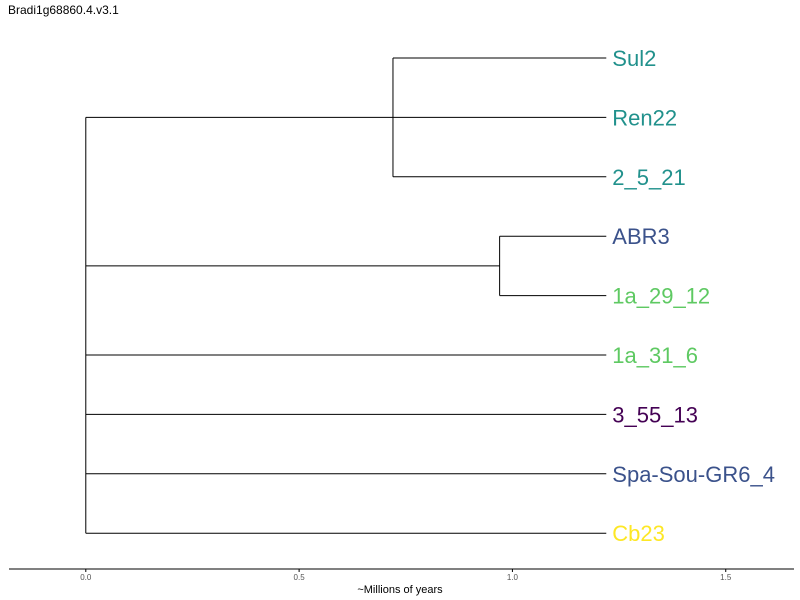 This screenshot has height=600, width=800. Describe the element at coordinates (63, 10) in the screenshot. I see `tree-title: Bradi1g68860.4.v3.1` at that location.